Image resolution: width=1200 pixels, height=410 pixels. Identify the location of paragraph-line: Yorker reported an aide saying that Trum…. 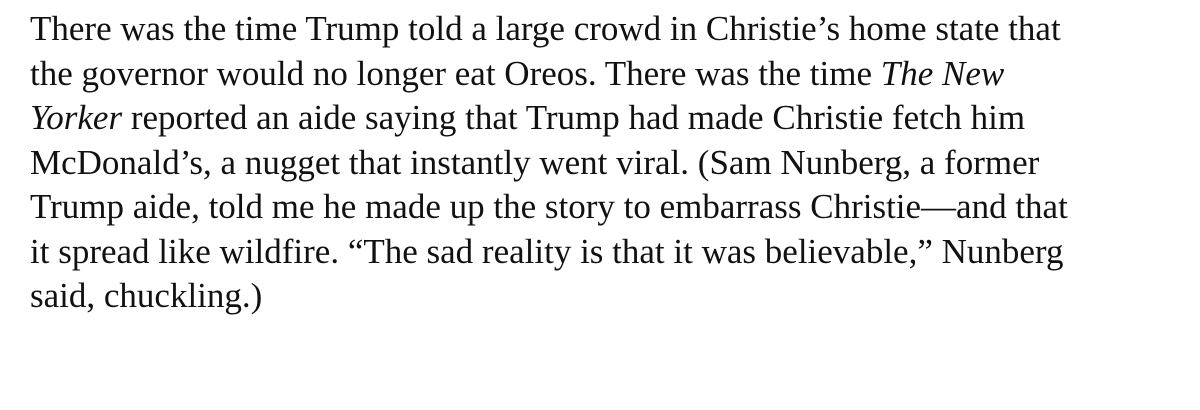
(605, 118).